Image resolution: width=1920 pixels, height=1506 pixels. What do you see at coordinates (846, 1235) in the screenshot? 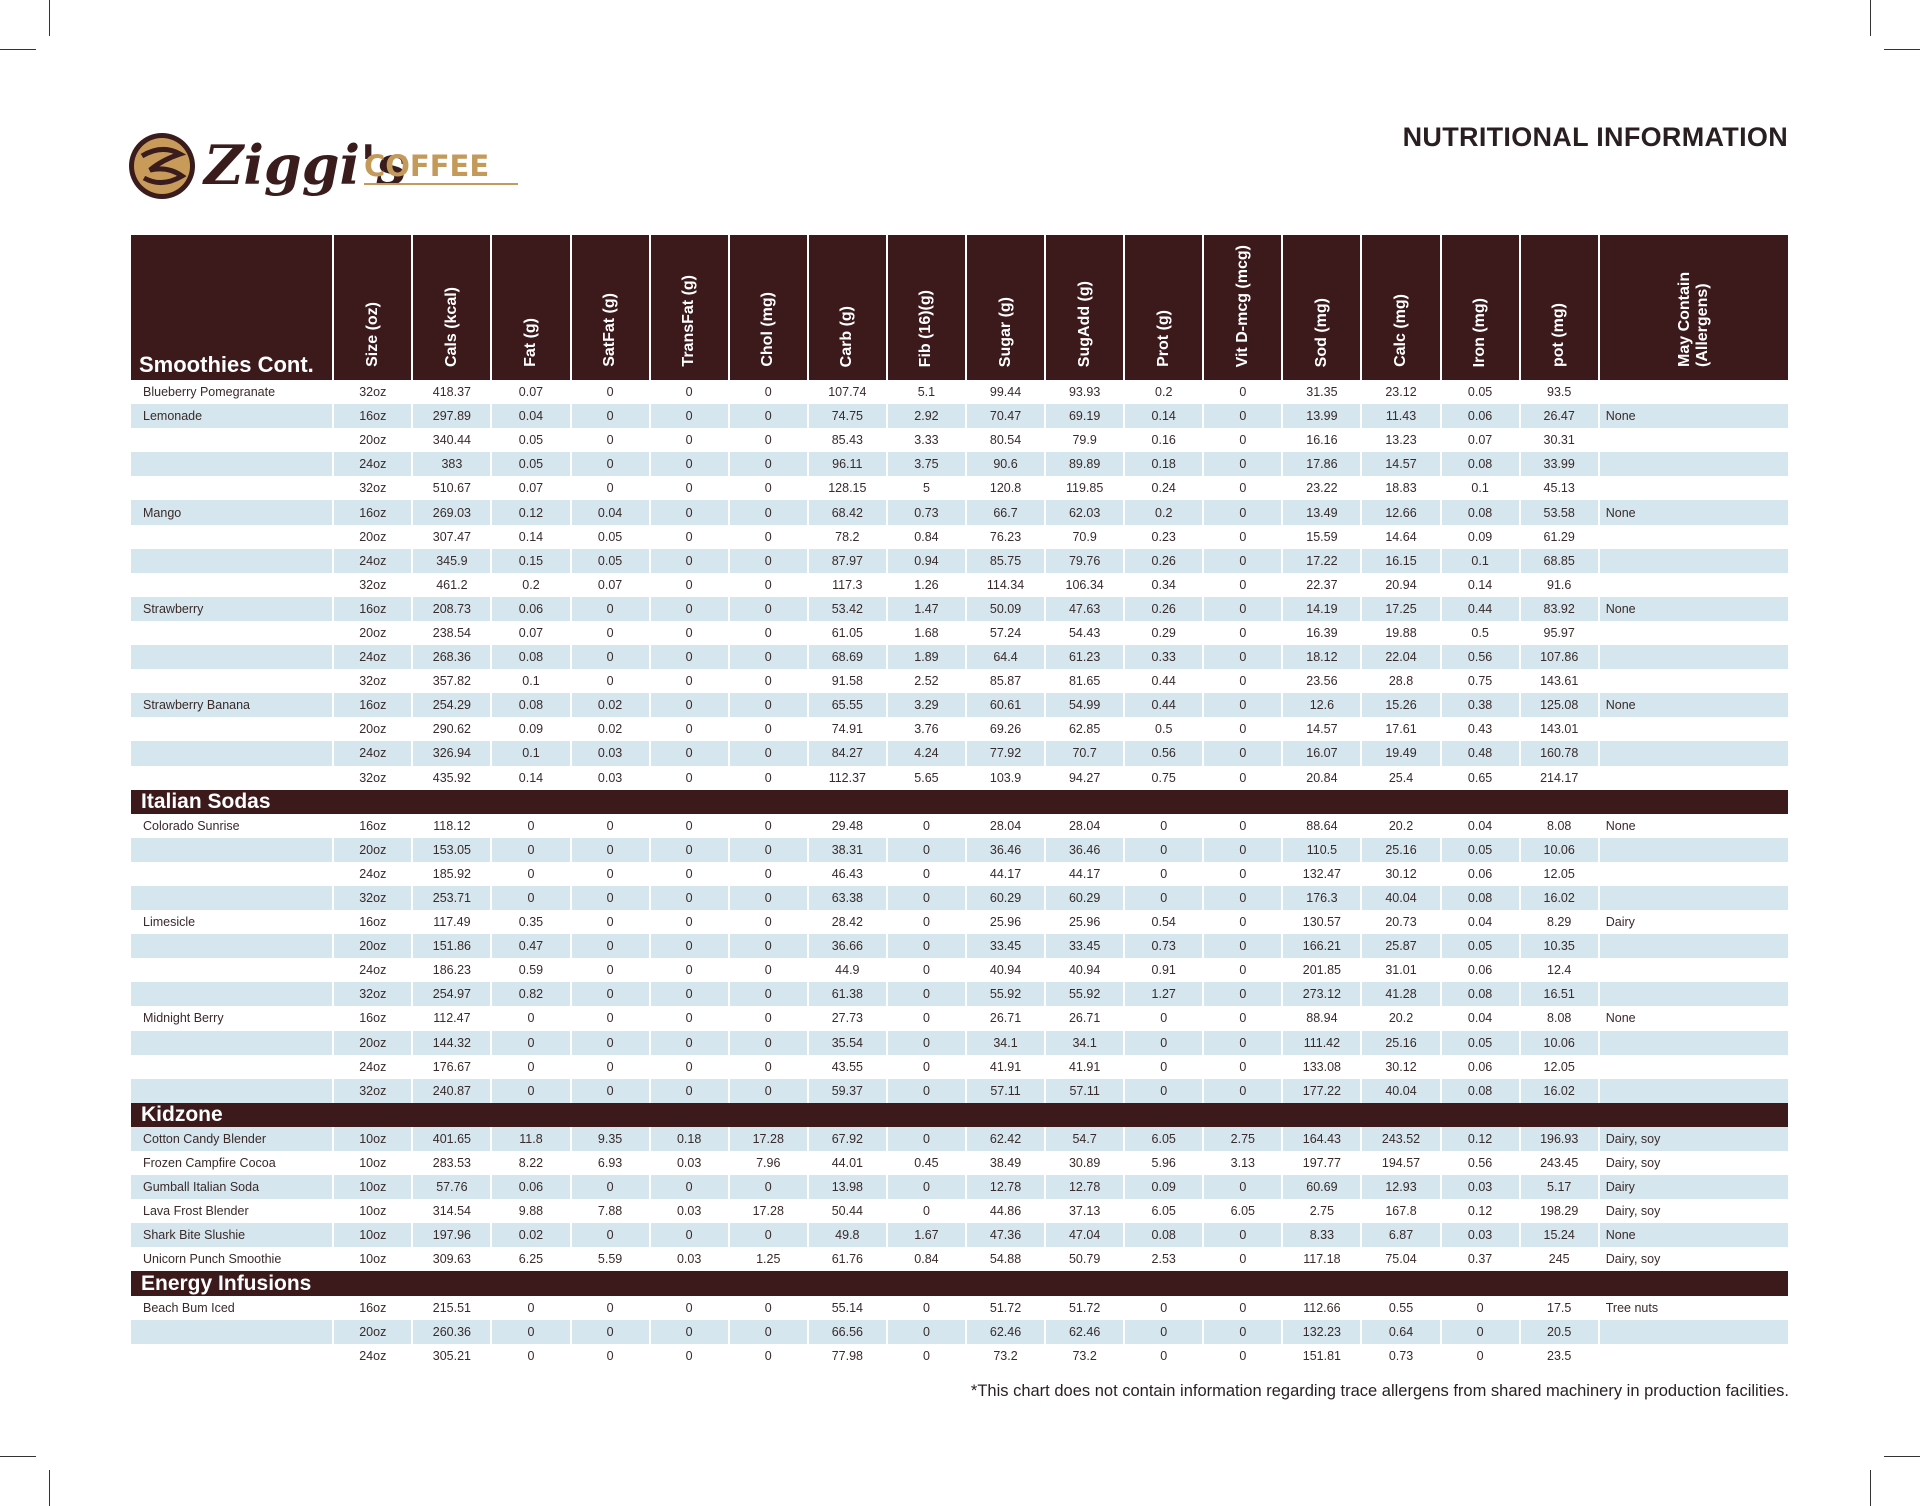
I see `value-cell: 49.8` at bounding box center [846, 1235].